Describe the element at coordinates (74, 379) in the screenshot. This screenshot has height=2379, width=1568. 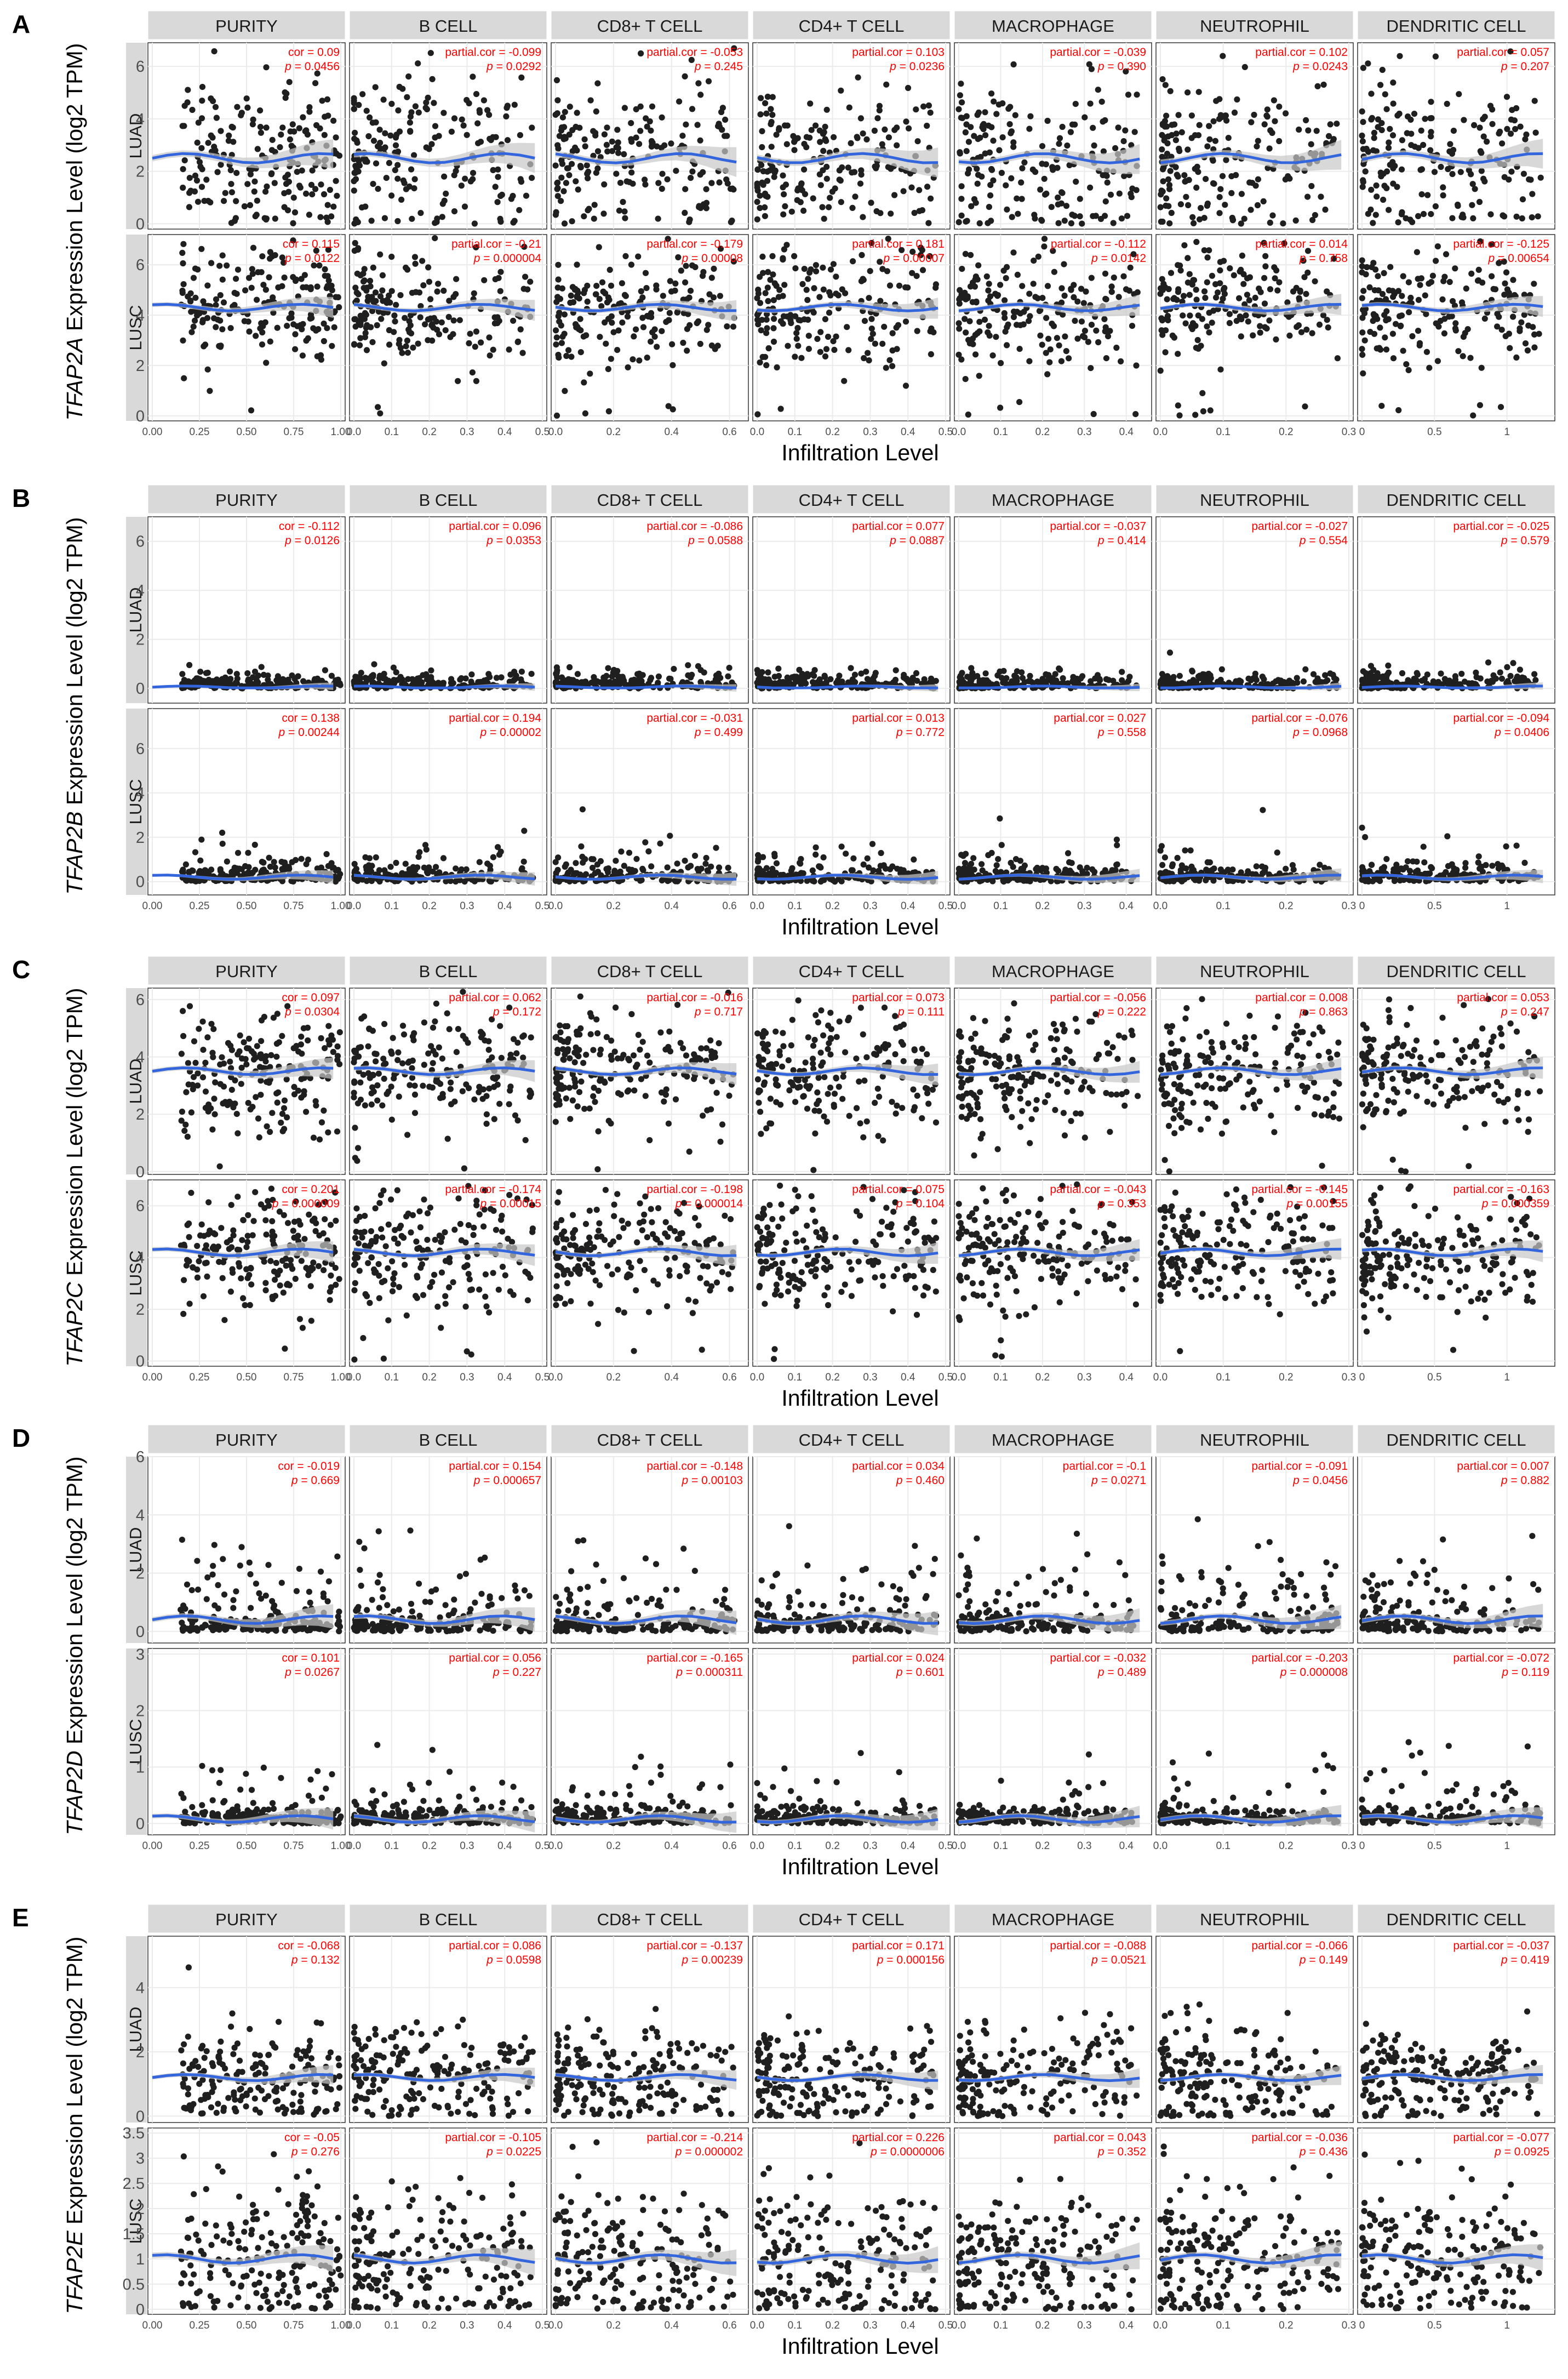
I see `y-axis-gene: TFAP2A` at that location.